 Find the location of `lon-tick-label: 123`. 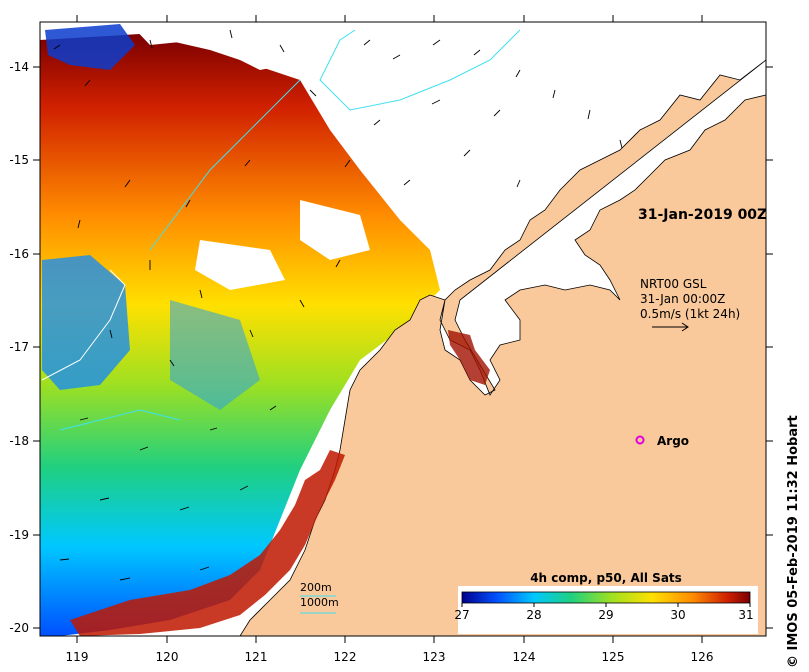

lon-tick-label: 123 is located at coordinates (434, 657).